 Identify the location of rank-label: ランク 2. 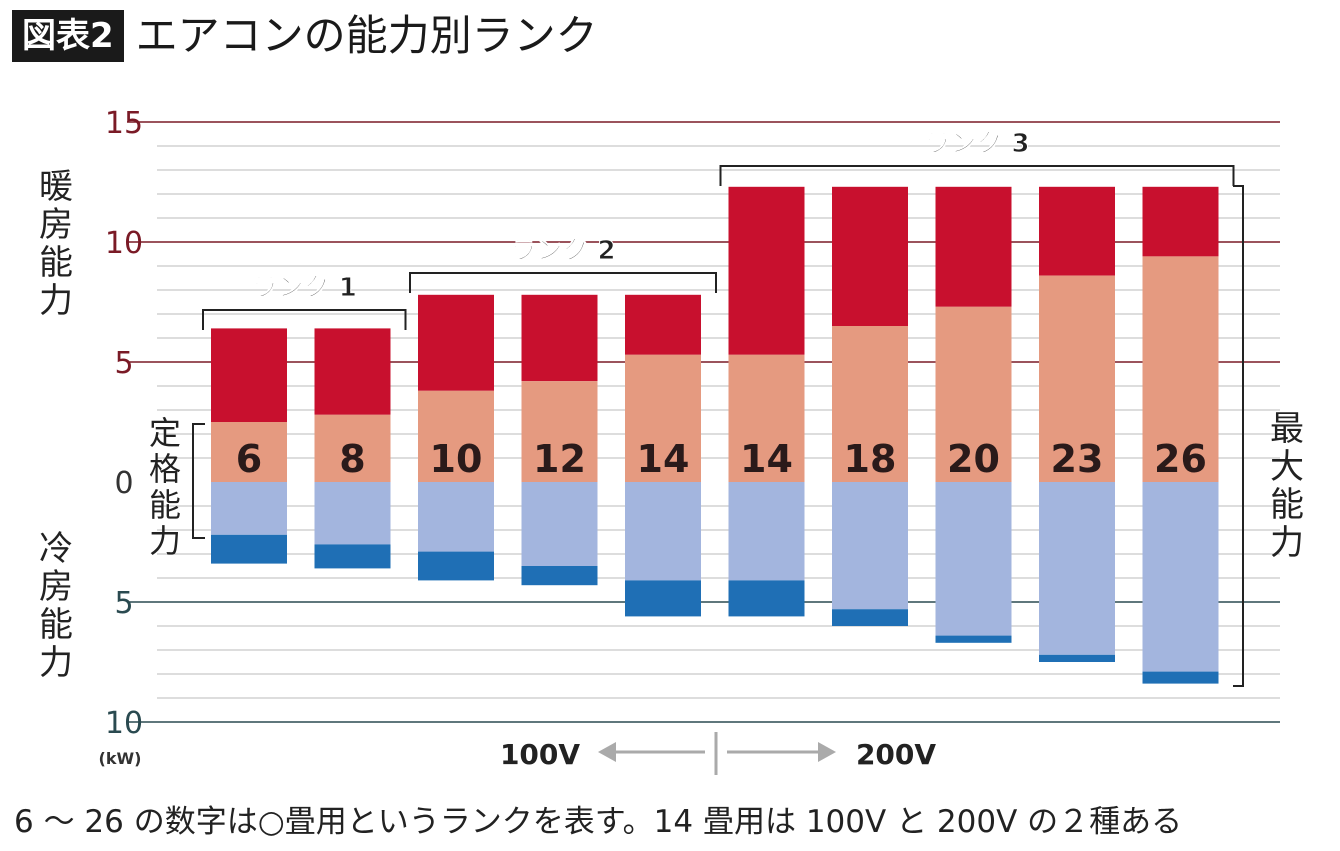
(562, 251).